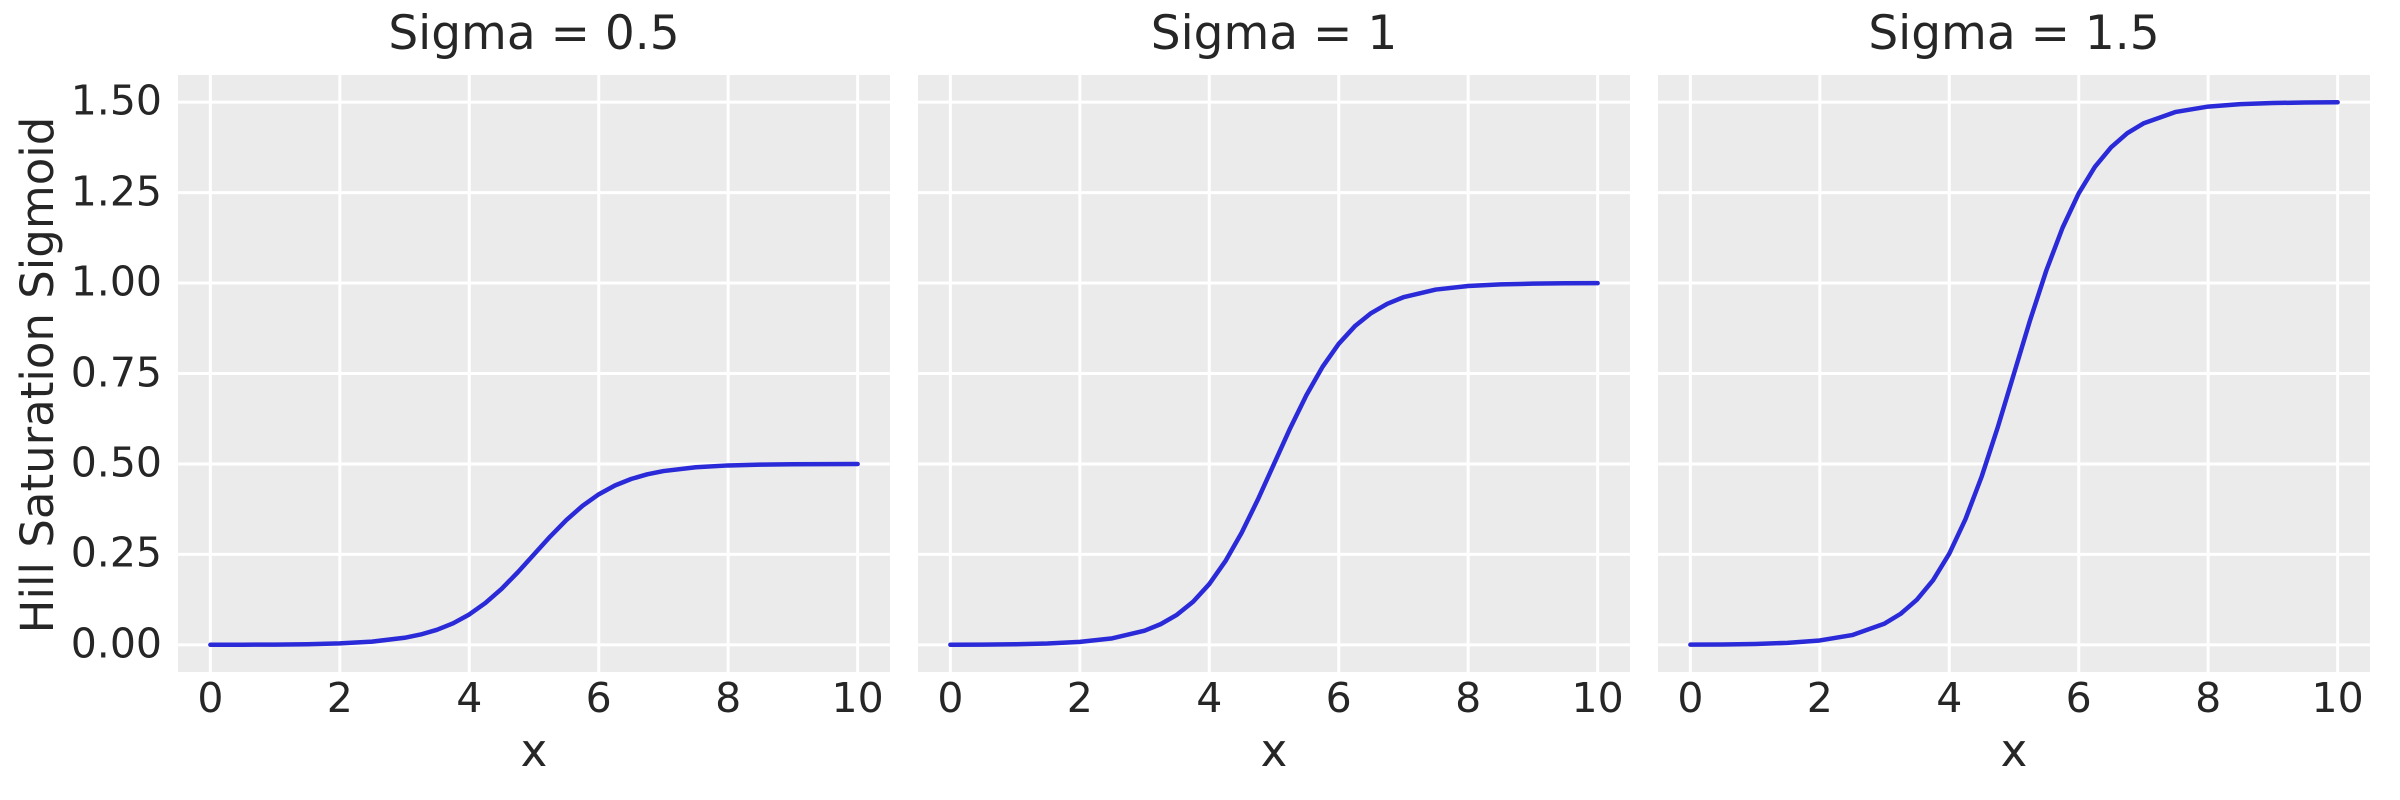 The height and width of the screenshot is (800, 2400). I want to click on subplot-title: Sigma = 1.5, so click(2014, 33).